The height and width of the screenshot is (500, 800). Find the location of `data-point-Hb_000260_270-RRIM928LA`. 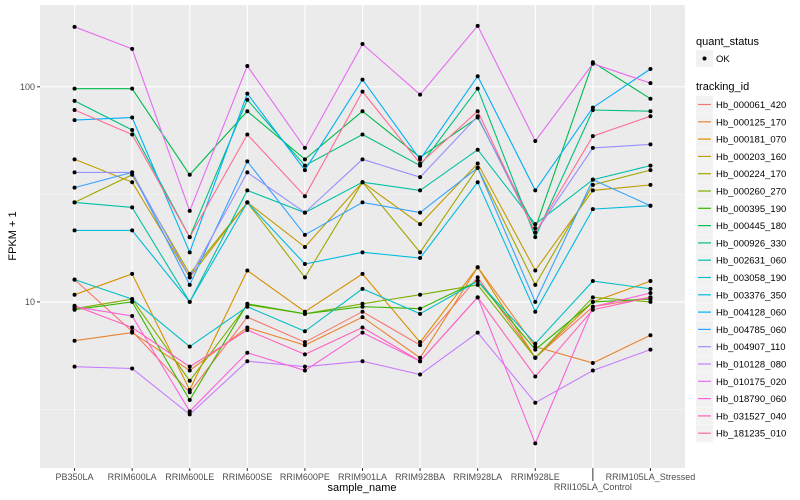

data-point-Hb_000260_270-RRIM928LA is located at coordinates (477, 284).